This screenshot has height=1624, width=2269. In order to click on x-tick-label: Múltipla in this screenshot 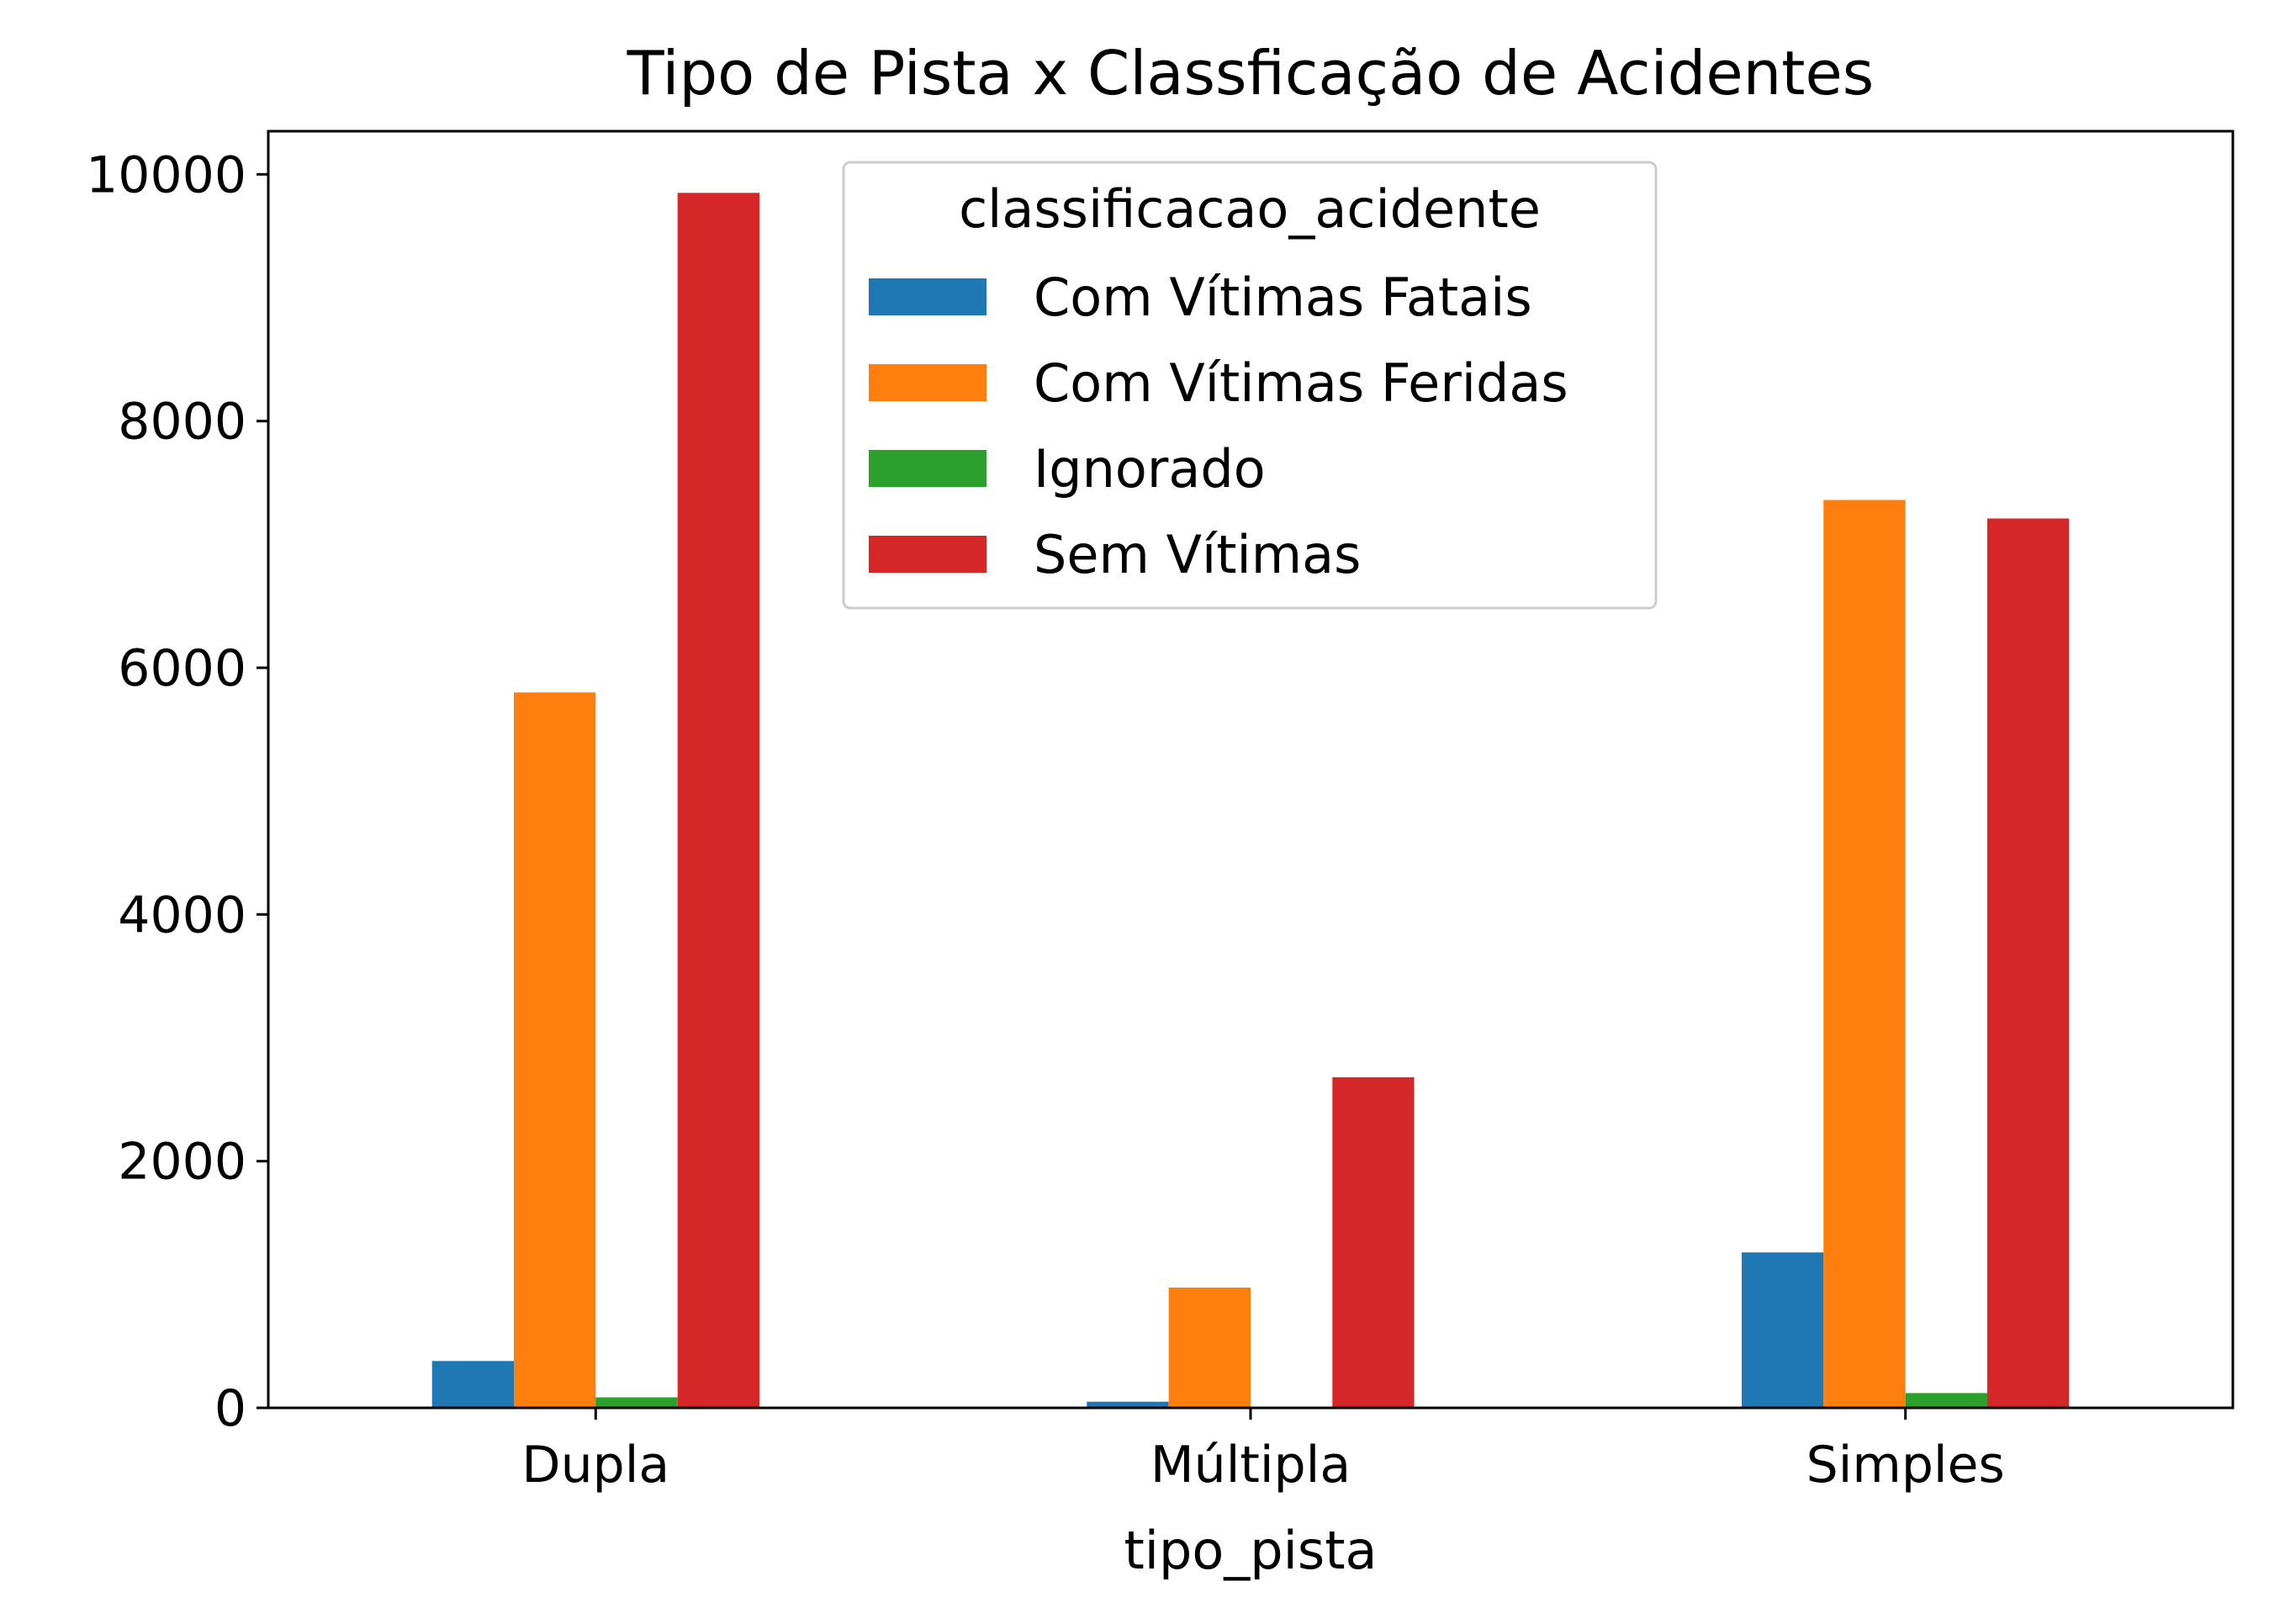, I will do `click(1250, 1465)`.